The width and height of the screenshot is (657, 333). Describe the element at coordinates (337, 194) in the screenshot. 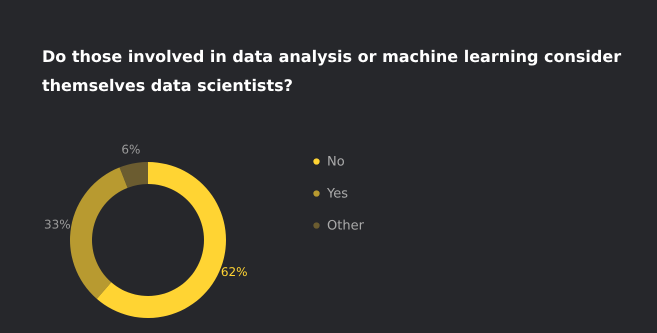

I see `legend-label: Yes` at that location.